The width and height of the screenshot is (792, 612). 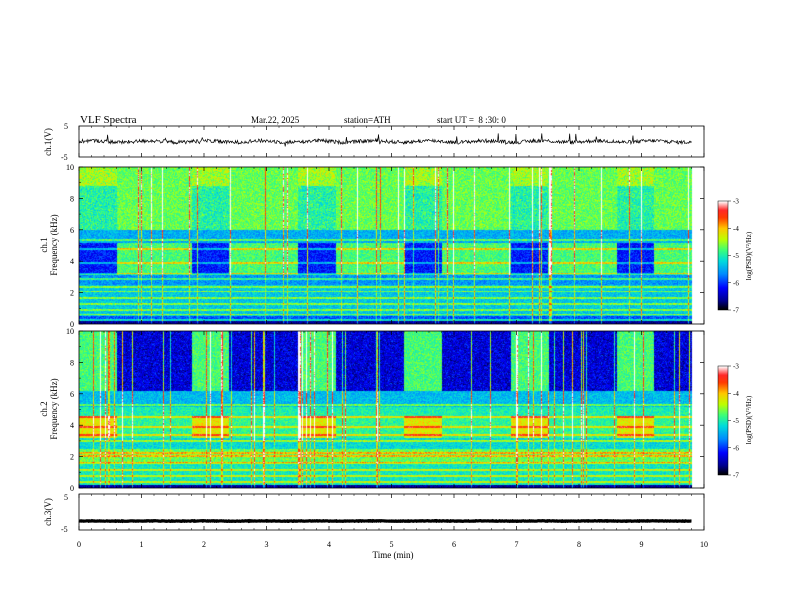 I want to click on ch3-ytick-top: 5, so click(x=66, y=497).